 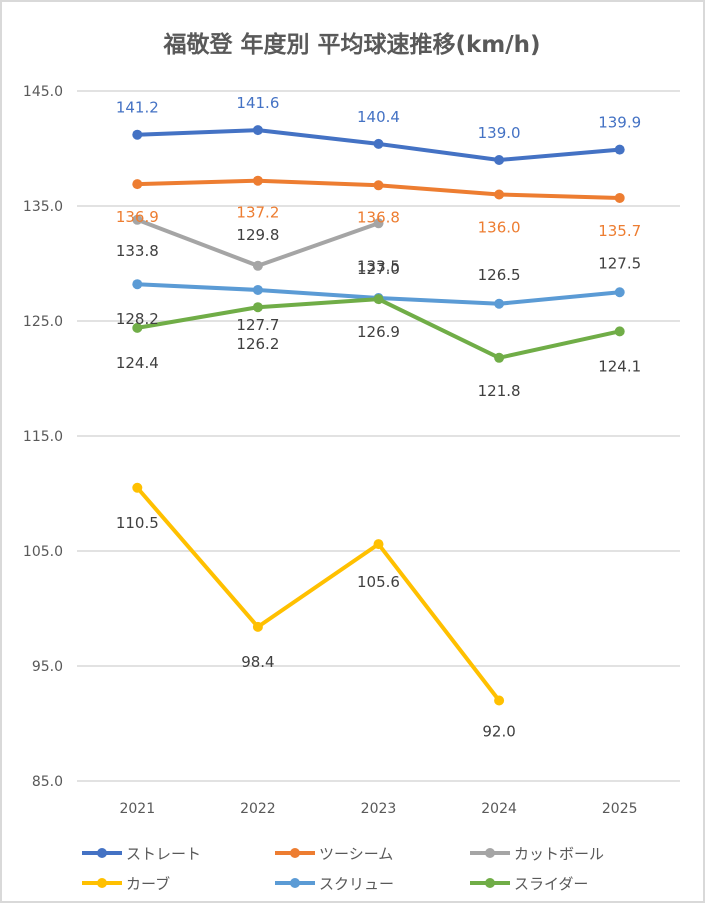 I want to click on legend-item: ストレート, so click(x=141, y=854).